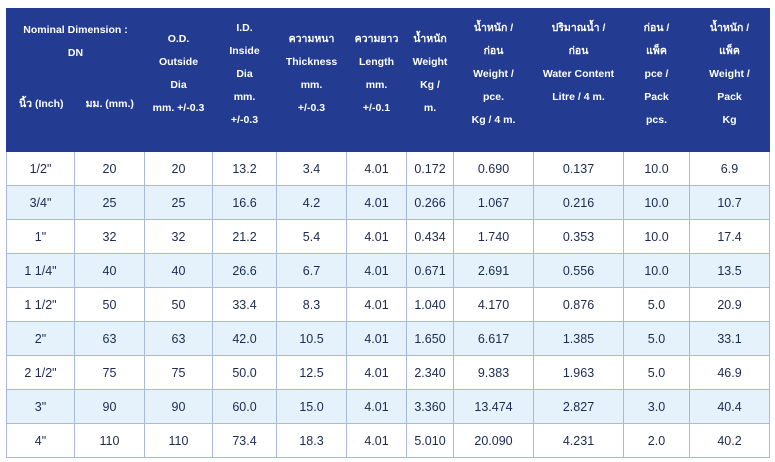  I want to click on table-cell: 2.0, so click(656, 440).